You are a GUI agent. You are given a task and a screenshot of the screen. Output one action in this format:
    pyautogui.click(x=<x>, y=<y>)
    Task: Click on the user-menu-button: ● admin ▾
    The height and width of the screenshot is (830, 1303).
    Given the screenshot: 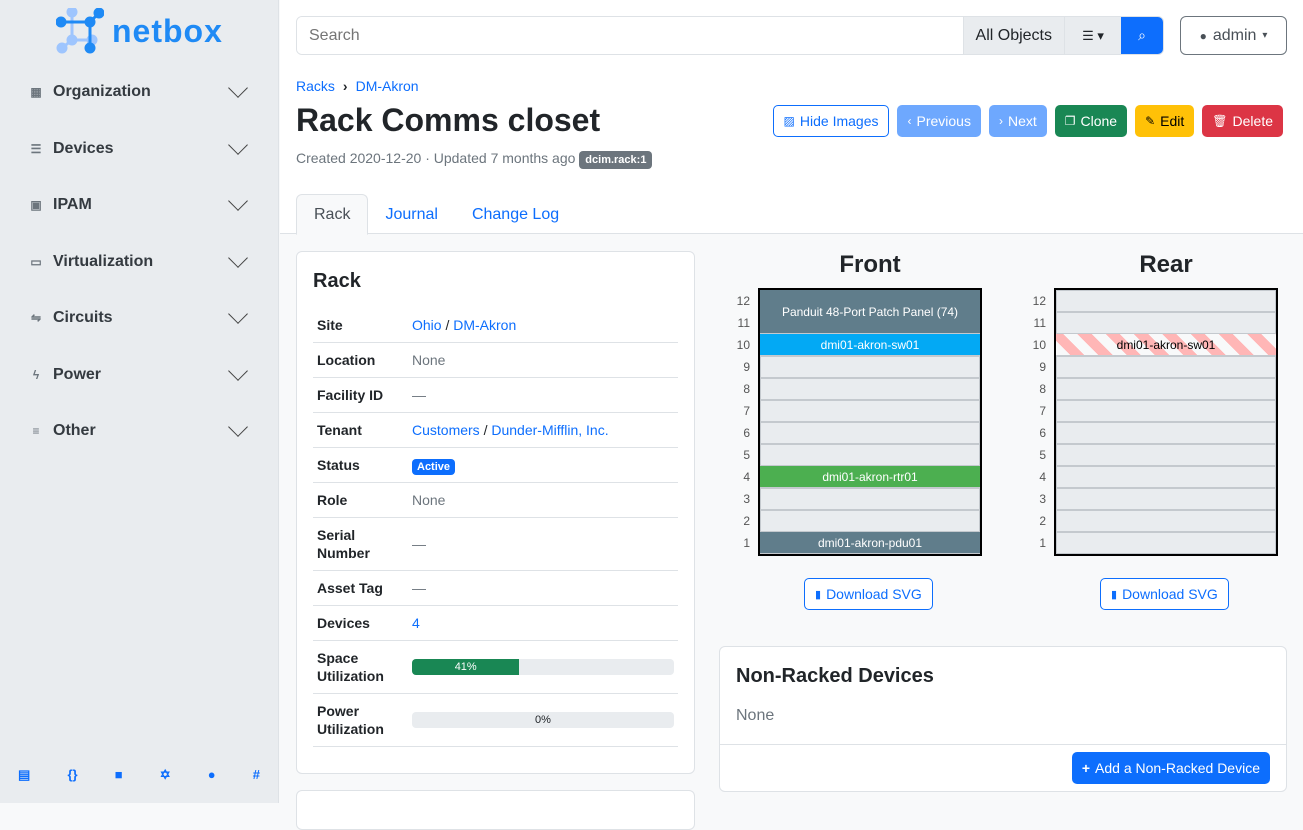 What is the action you would take?
    pyautogui.click(x=1233, y=35)
    